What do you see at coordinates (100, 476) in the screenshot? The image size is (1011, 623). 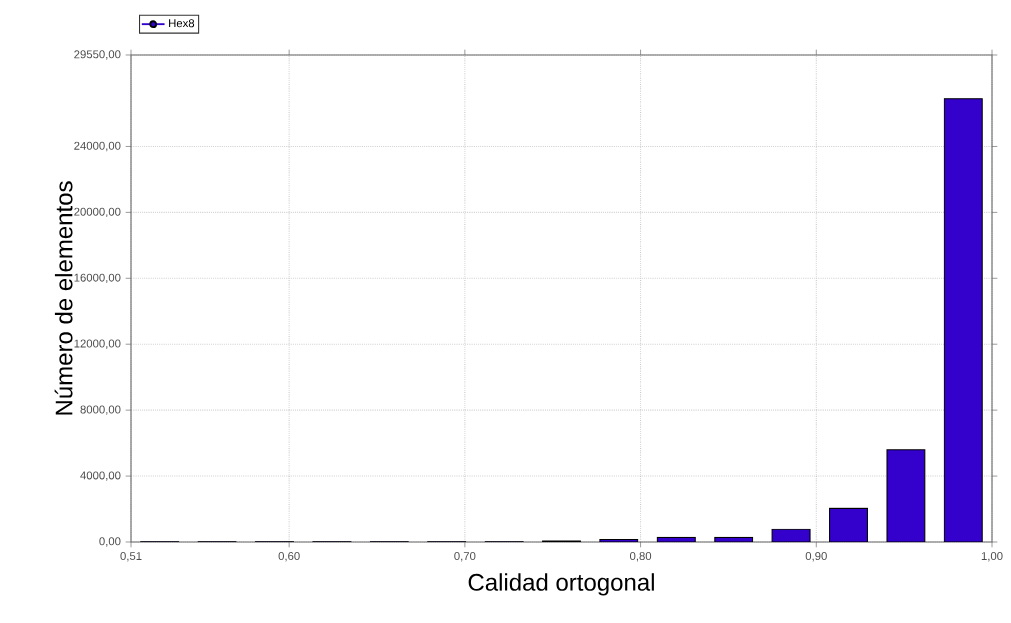 I see `y-tick-label: 4000,00` at bounding box center [100, 476].